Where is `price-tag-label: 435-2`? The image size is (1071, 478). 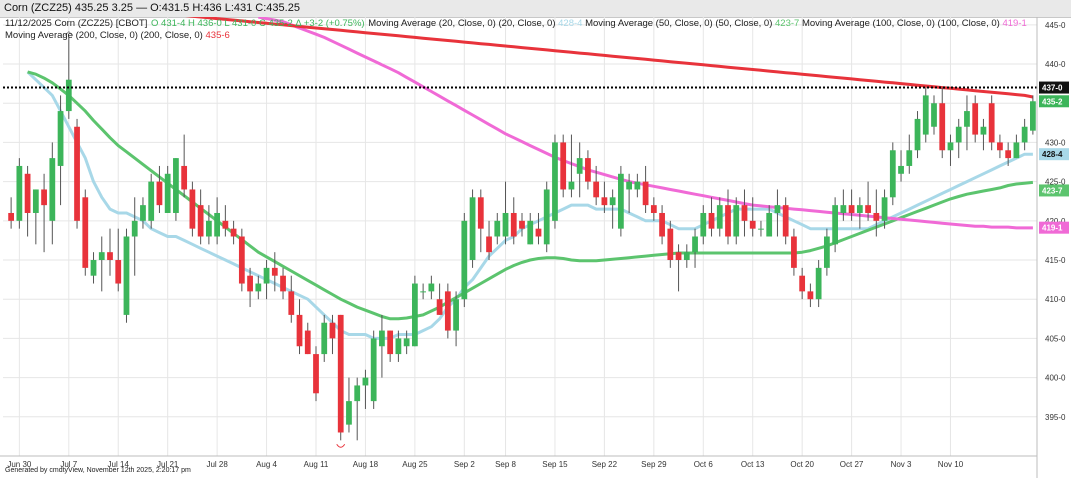 price-tag-label: 435-2 is located at coordinates (1052, 101).